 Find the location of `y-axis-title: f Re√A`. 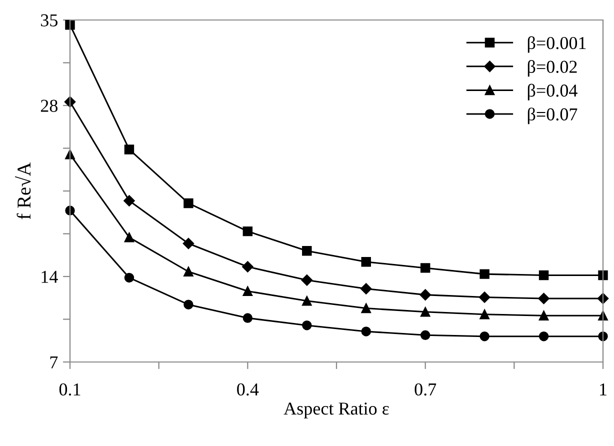

y-axis-title: f Re√A is located at coordinates (23, 191).